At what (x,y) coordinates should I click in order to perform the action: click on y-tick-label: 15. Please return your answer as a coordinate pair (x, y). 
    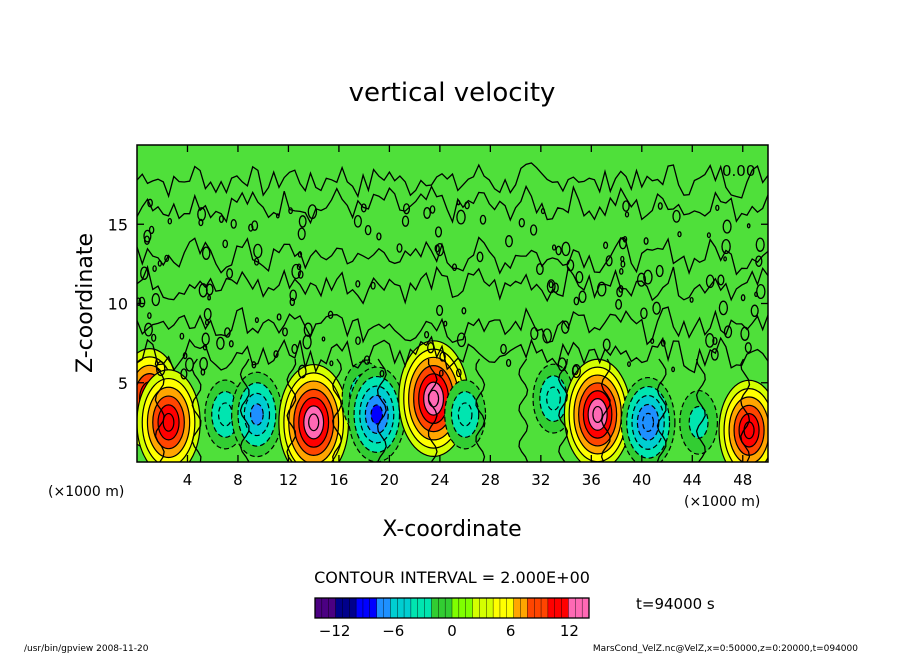
    Looking at the image, I should click on (118, 224).